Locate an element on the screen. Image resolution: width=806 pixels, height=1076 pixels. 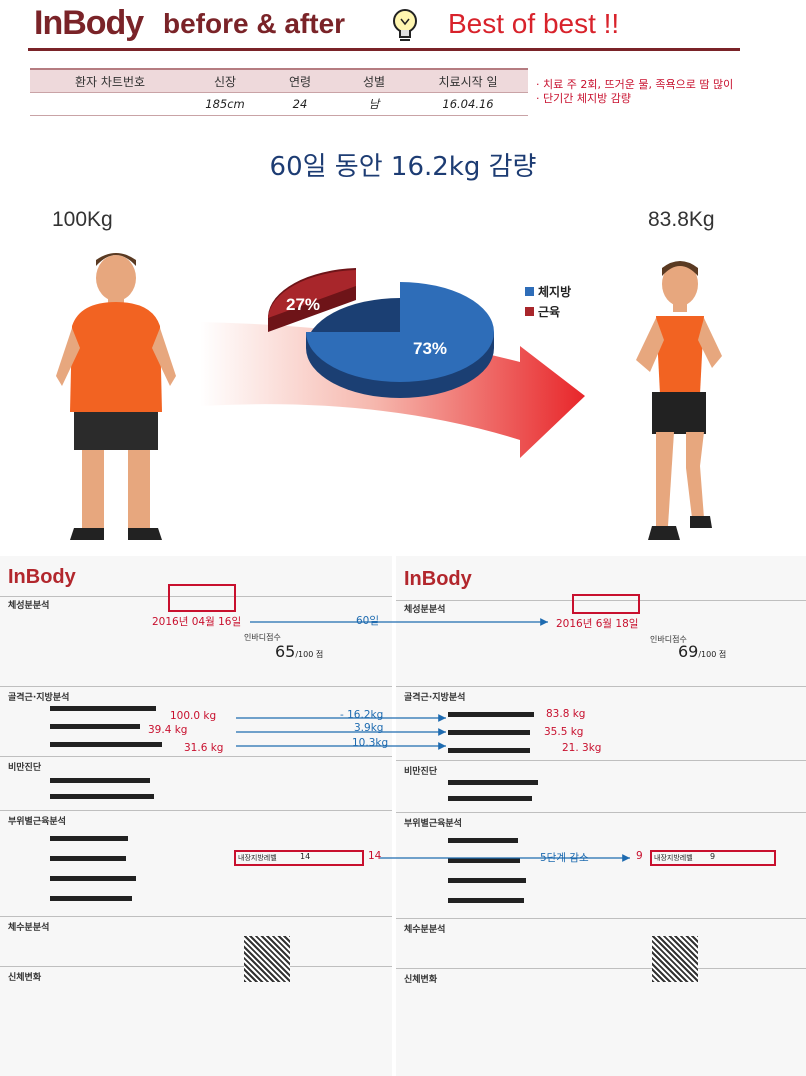
weight-after-value: 83.8 kg is located at coordinates (566, 714).